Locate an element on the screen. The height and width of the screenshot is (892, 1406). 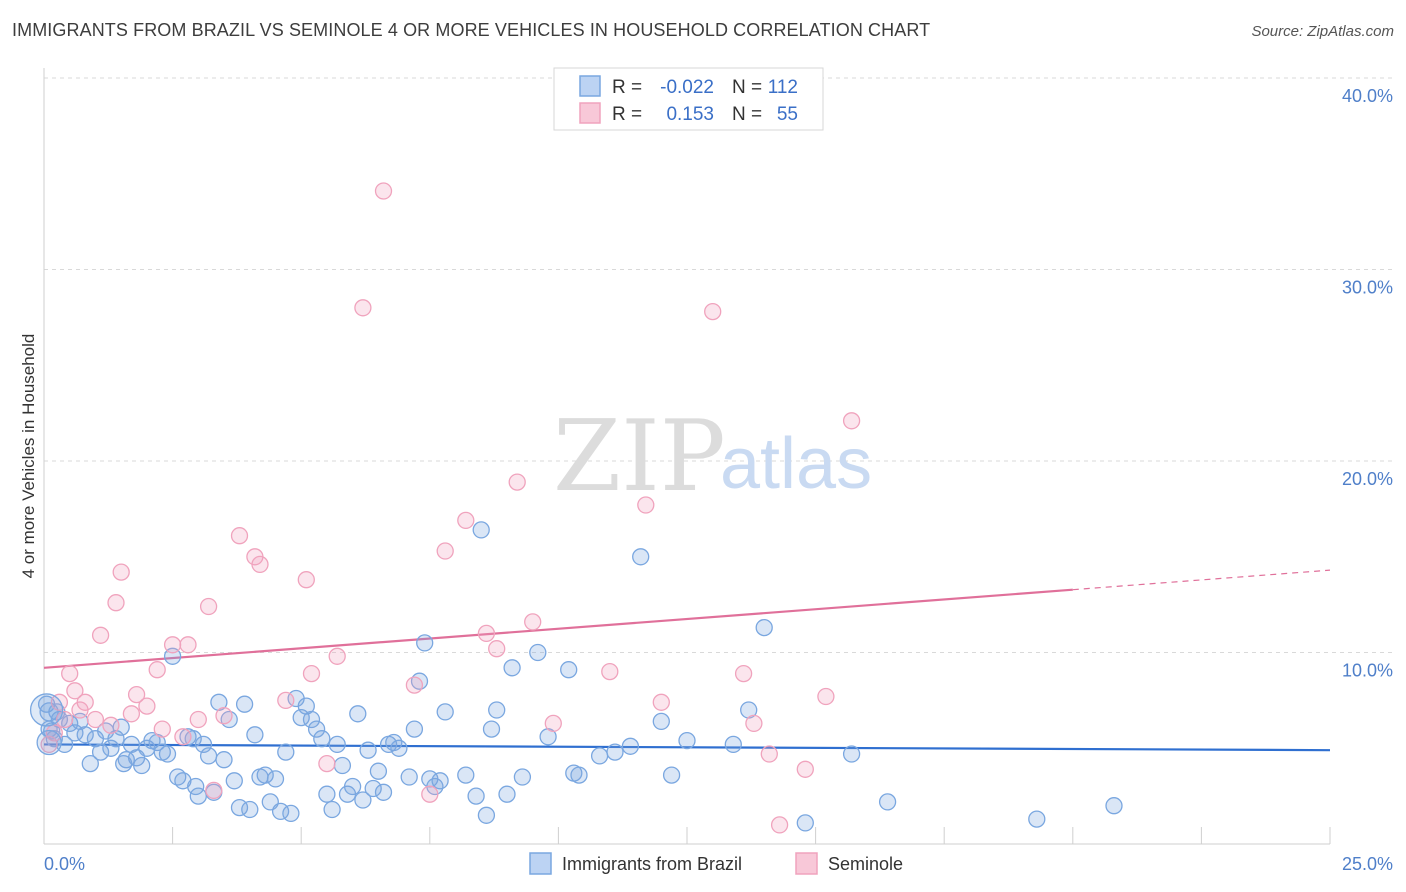
y-tick-label: 40.0% is located at coordinates (1367, 96).